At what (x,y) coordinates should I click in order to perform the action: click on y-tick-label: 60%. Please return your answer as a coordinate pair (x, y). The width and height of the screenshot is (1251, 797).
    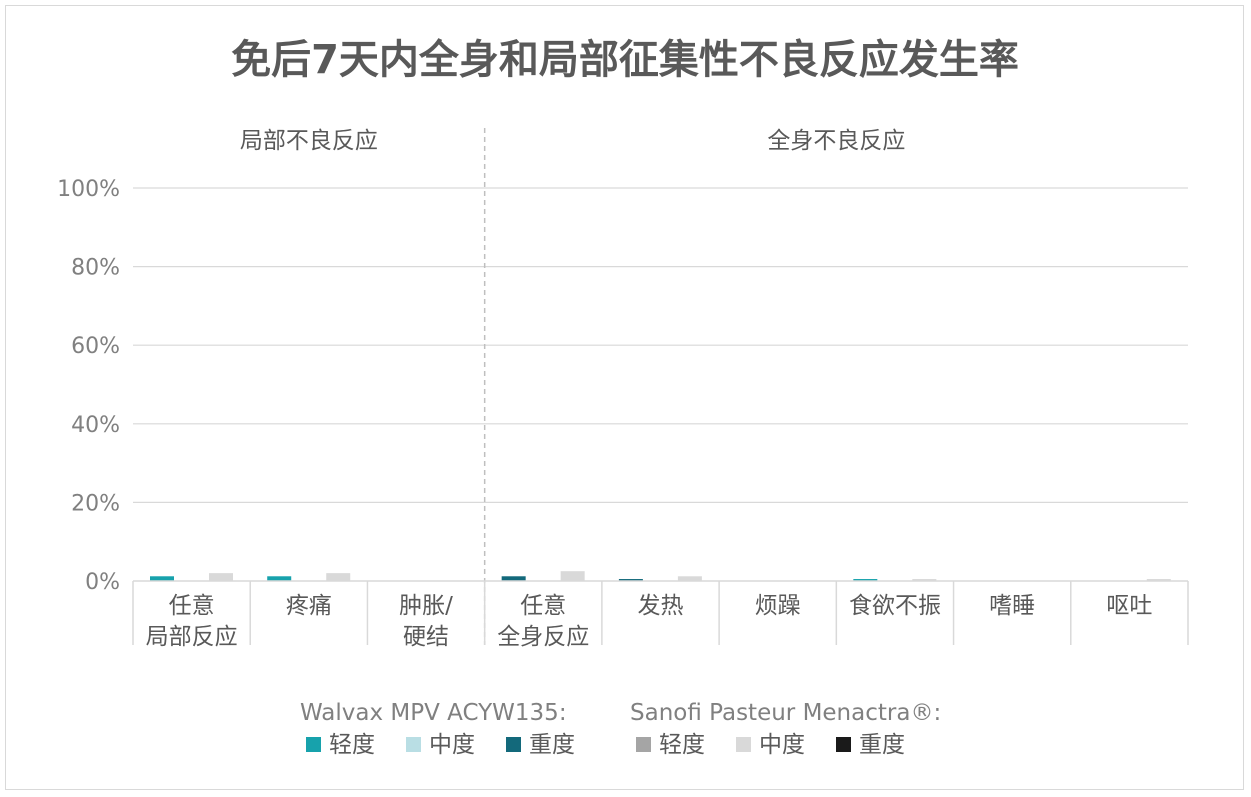
    Looking at the image, I should click on (95, 346).